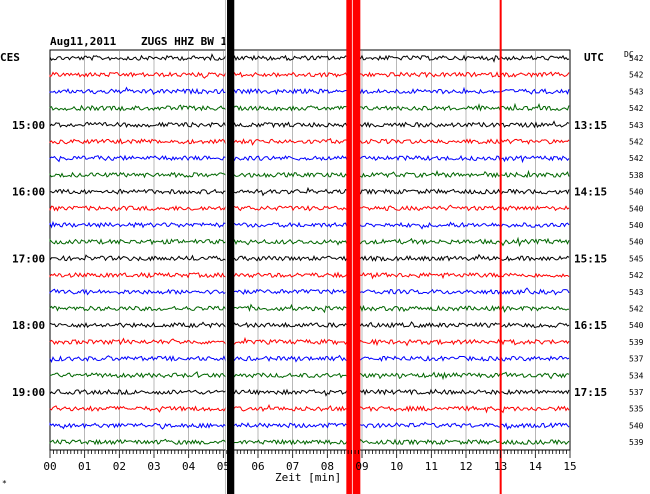  What do you see at coordinates (84, 466) in the screenshot?
I see `x-tick-label: 01` at bounding box center [84, 466].